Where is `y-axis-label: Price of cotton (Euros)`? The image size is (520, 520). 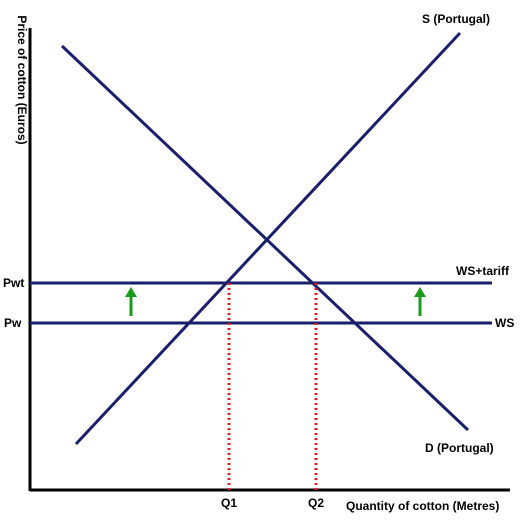
y-axis-label: Price of cotton (Euros) is located at coordinates (22, 79).